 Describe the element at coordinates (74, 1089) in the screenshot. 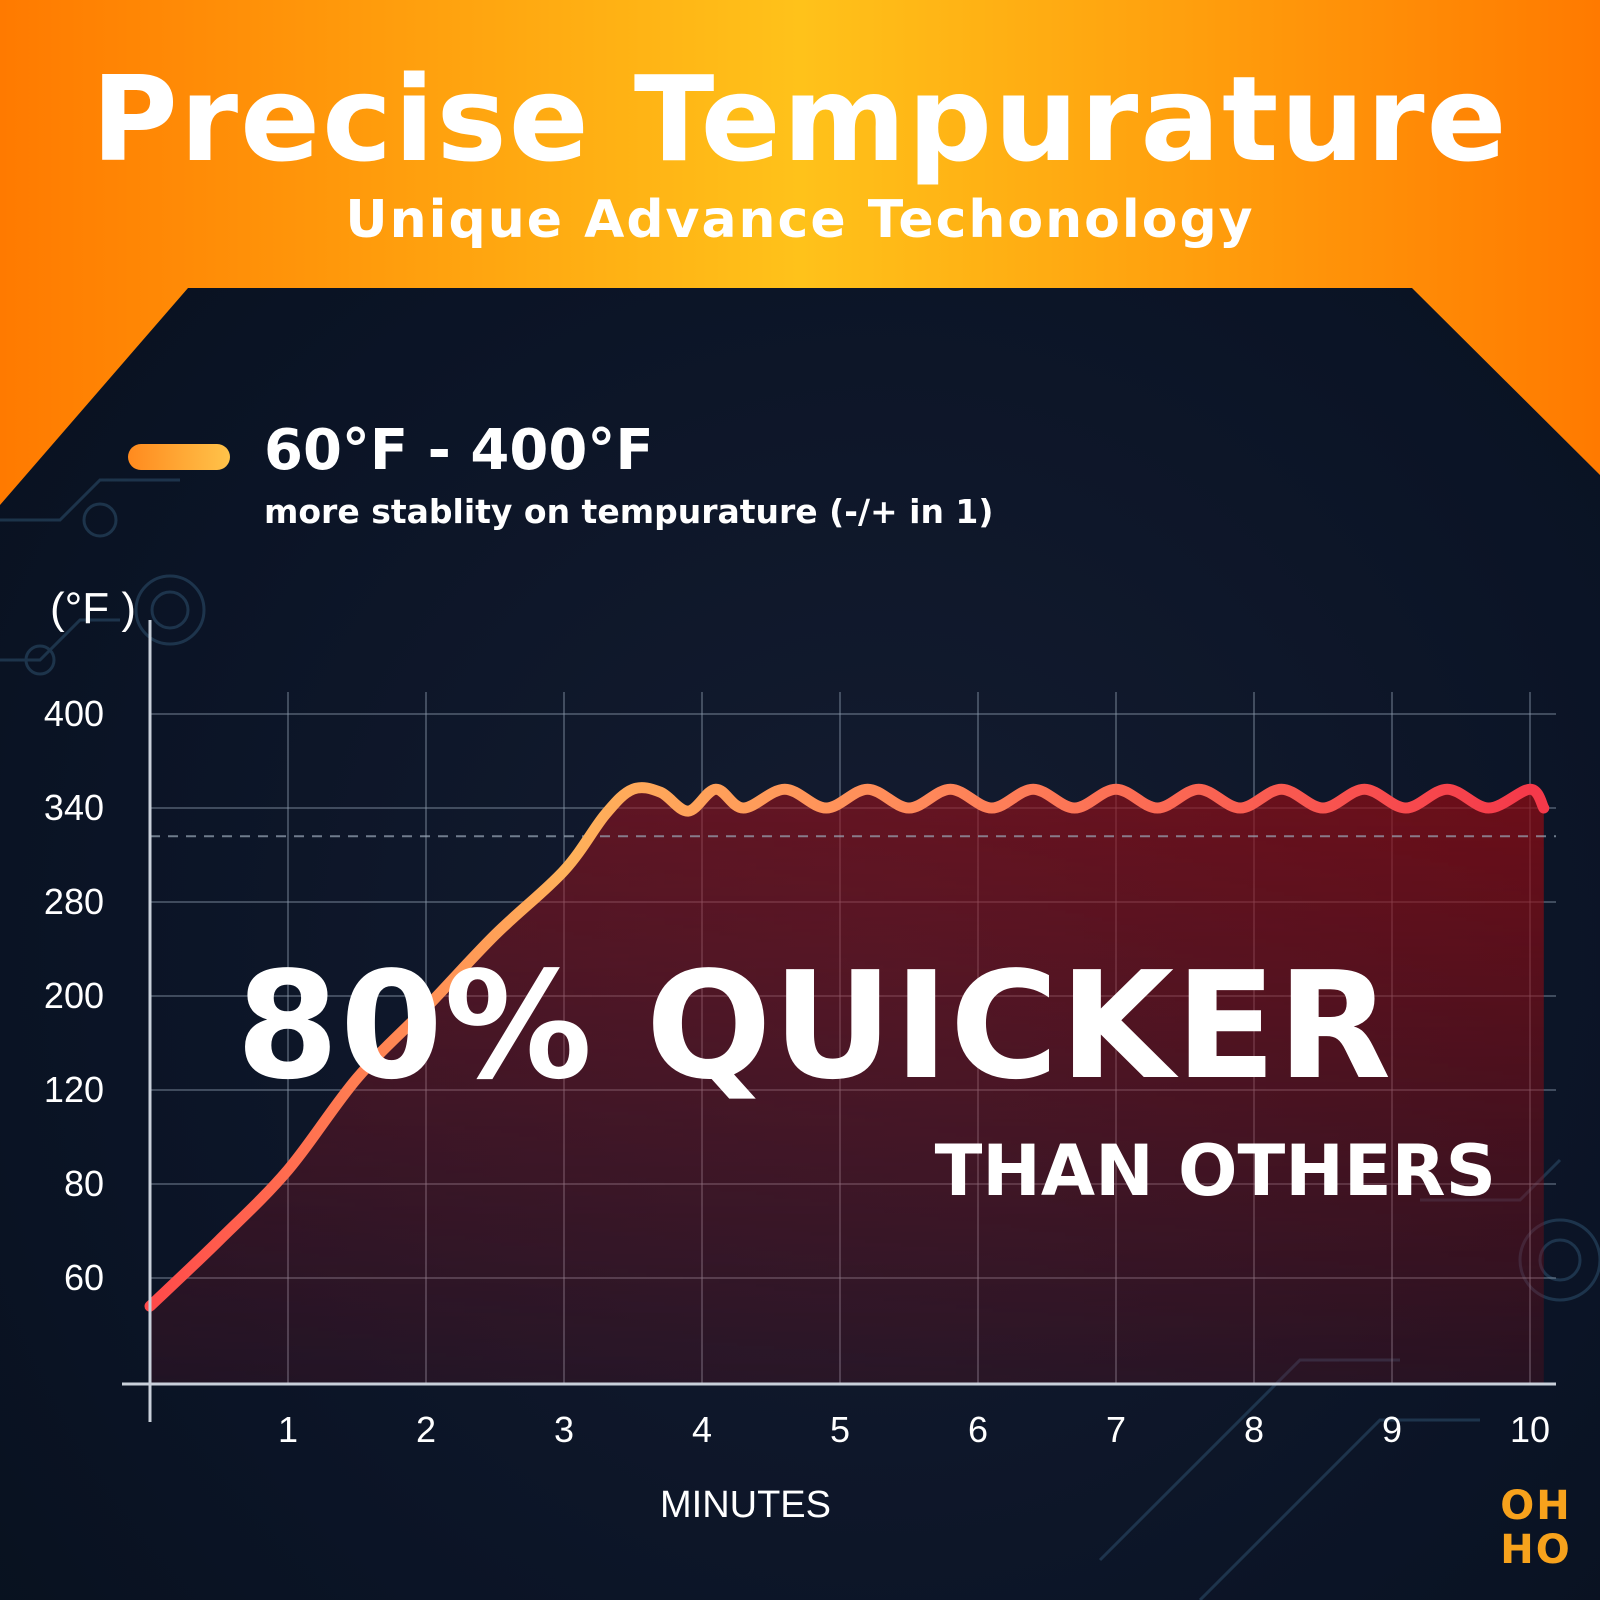

I see `y-tick-label: 120` at that location.